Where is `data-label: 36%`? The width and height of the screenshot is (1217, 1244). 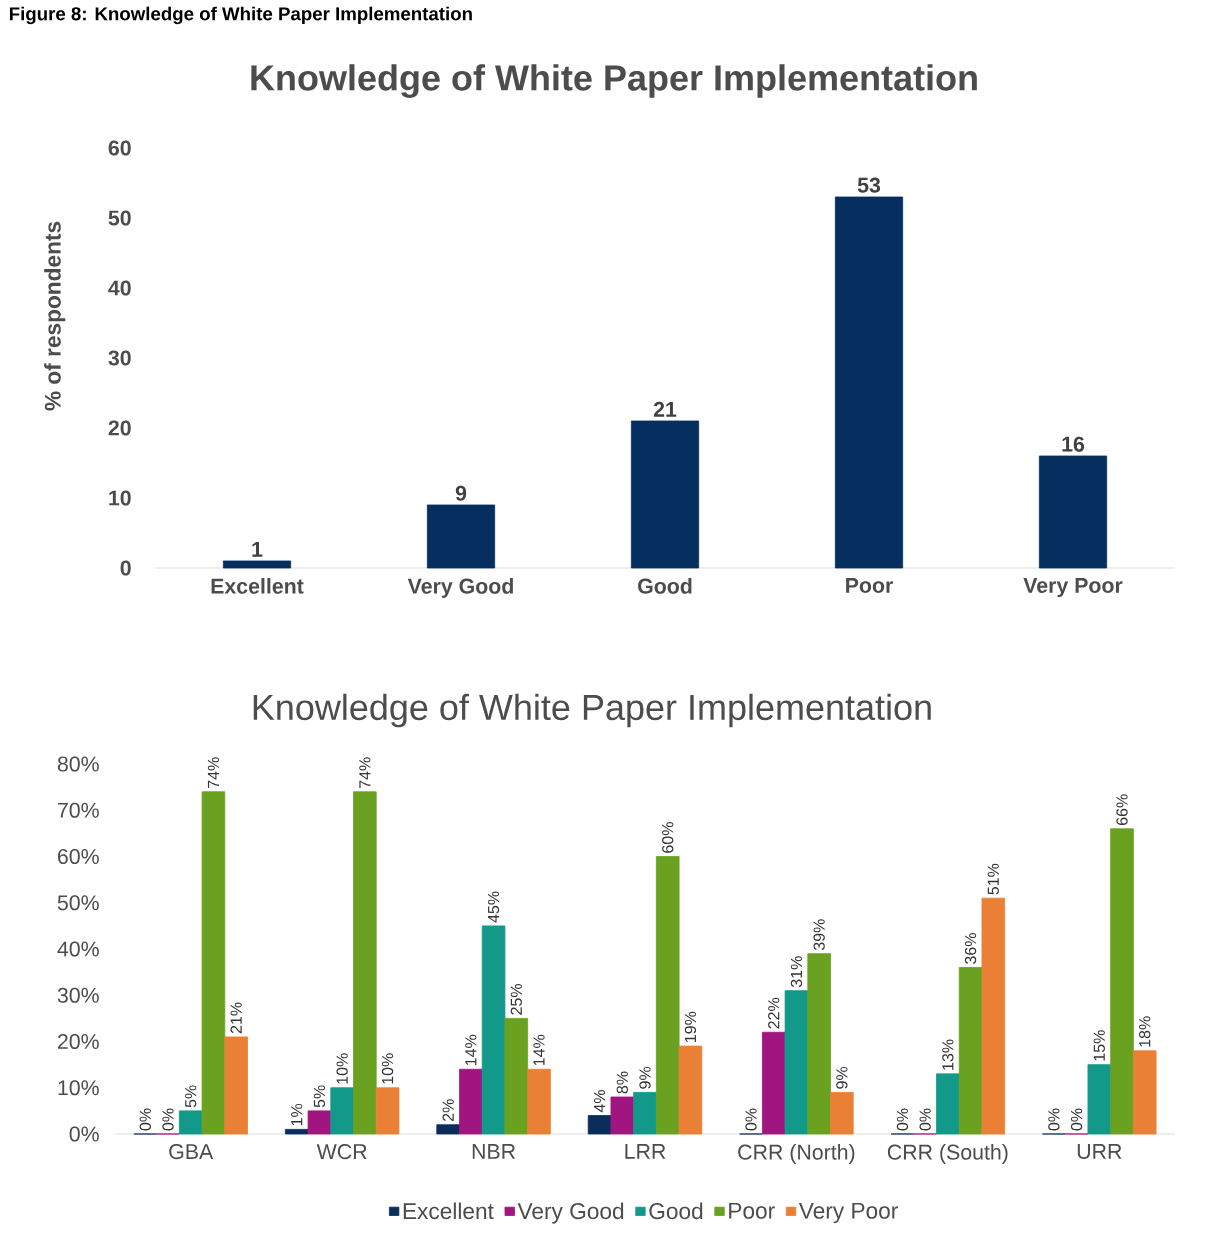
data-label: 36% is located at coordinates (970, 948).